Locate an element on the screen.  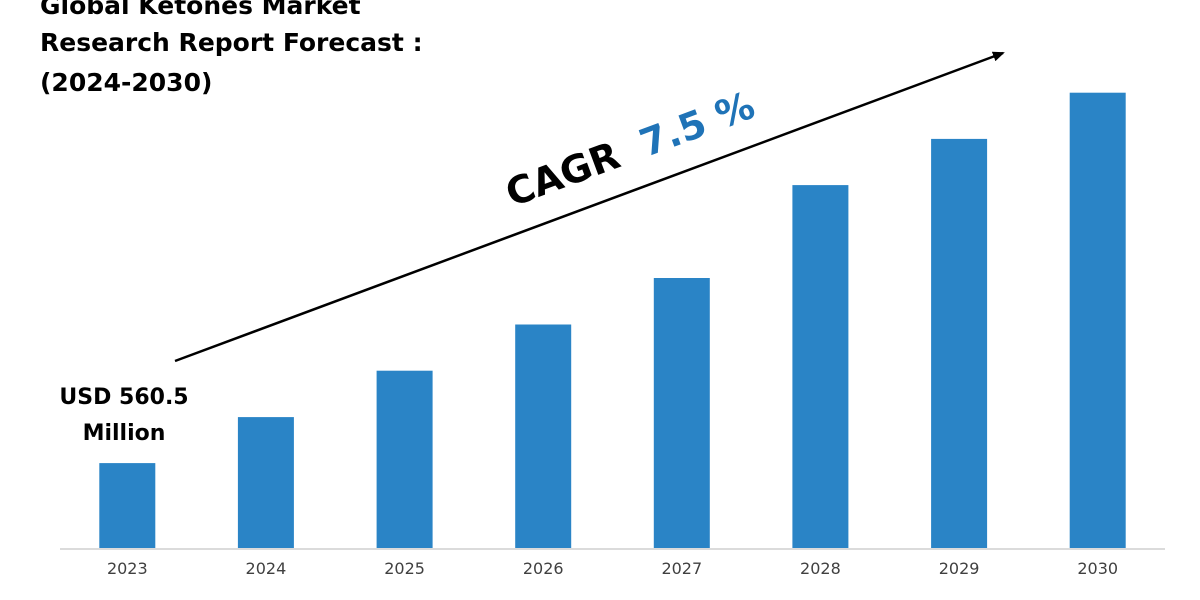
x-tick-label-2027: 2027 is located at coordinates (681, 568).